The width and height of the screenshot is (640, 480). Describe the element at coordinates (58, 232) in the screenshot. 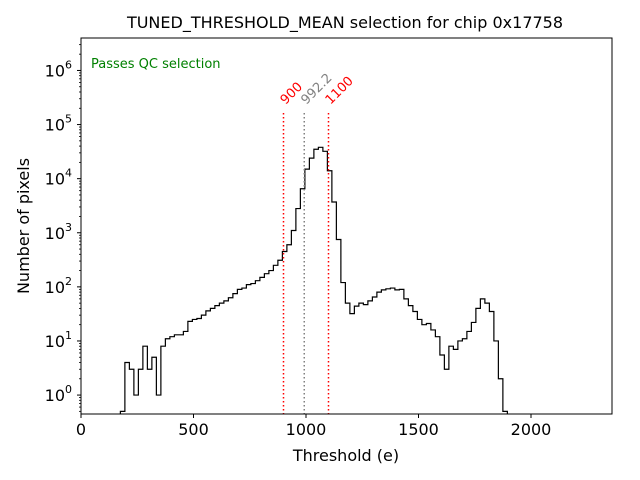

I see `y-tick-label: 10³` at that location.